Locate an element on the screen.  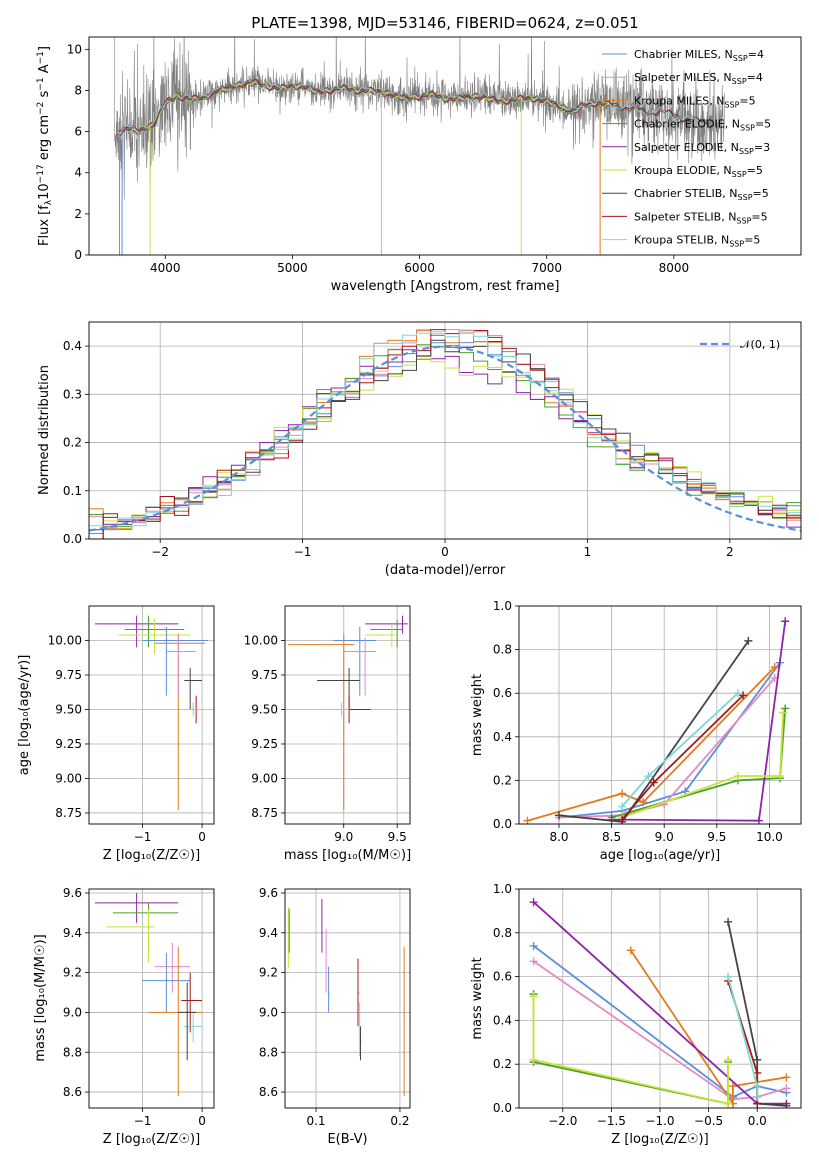
weight-line-c2 is located at coordinates (660, 1030).